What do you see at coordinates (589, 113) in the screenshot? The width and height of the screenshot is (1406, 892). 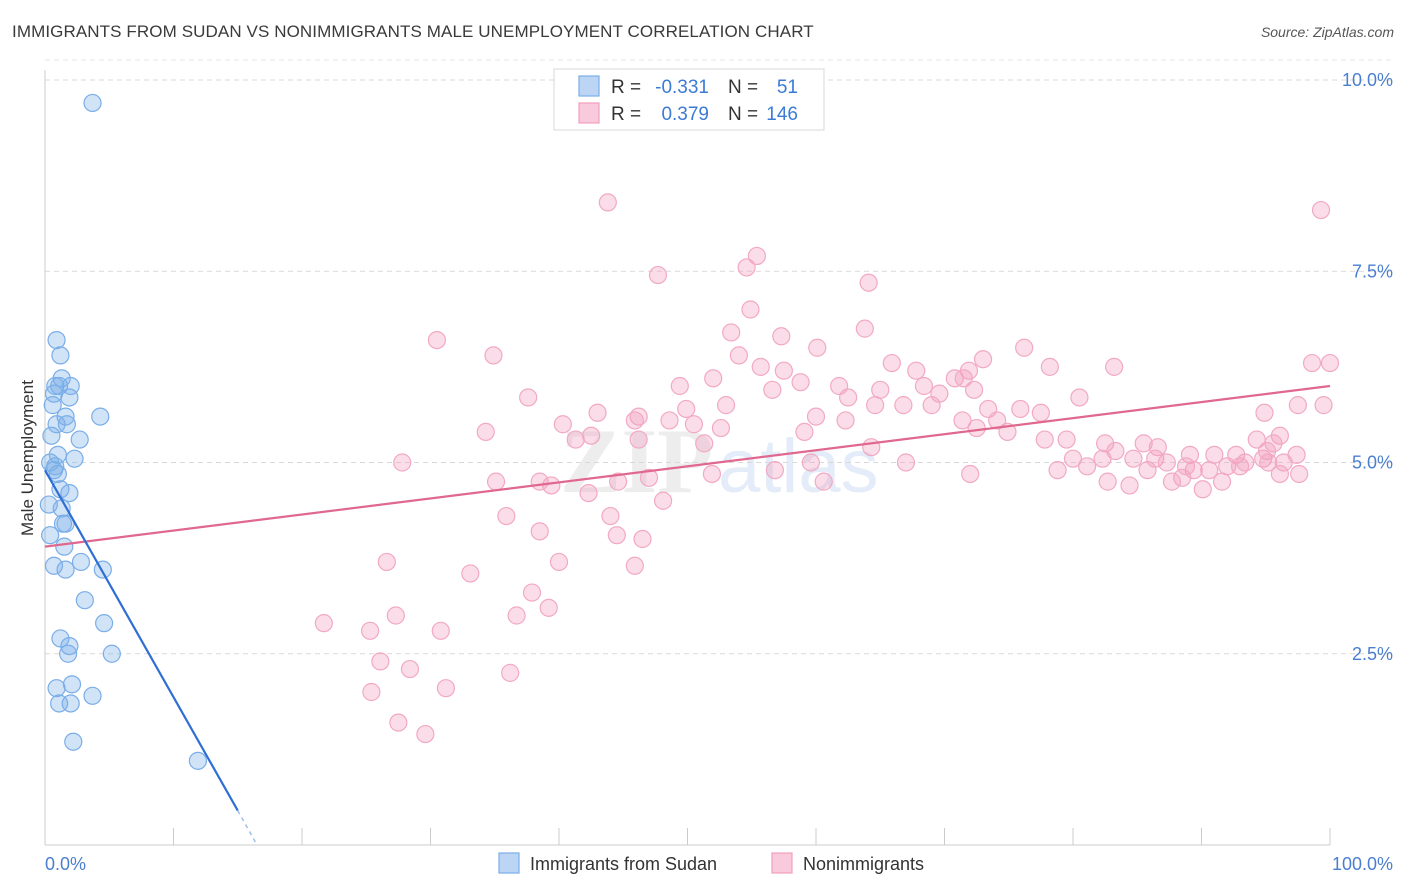 I see `stats-swatch-pink` at bounding box center [589, 113].